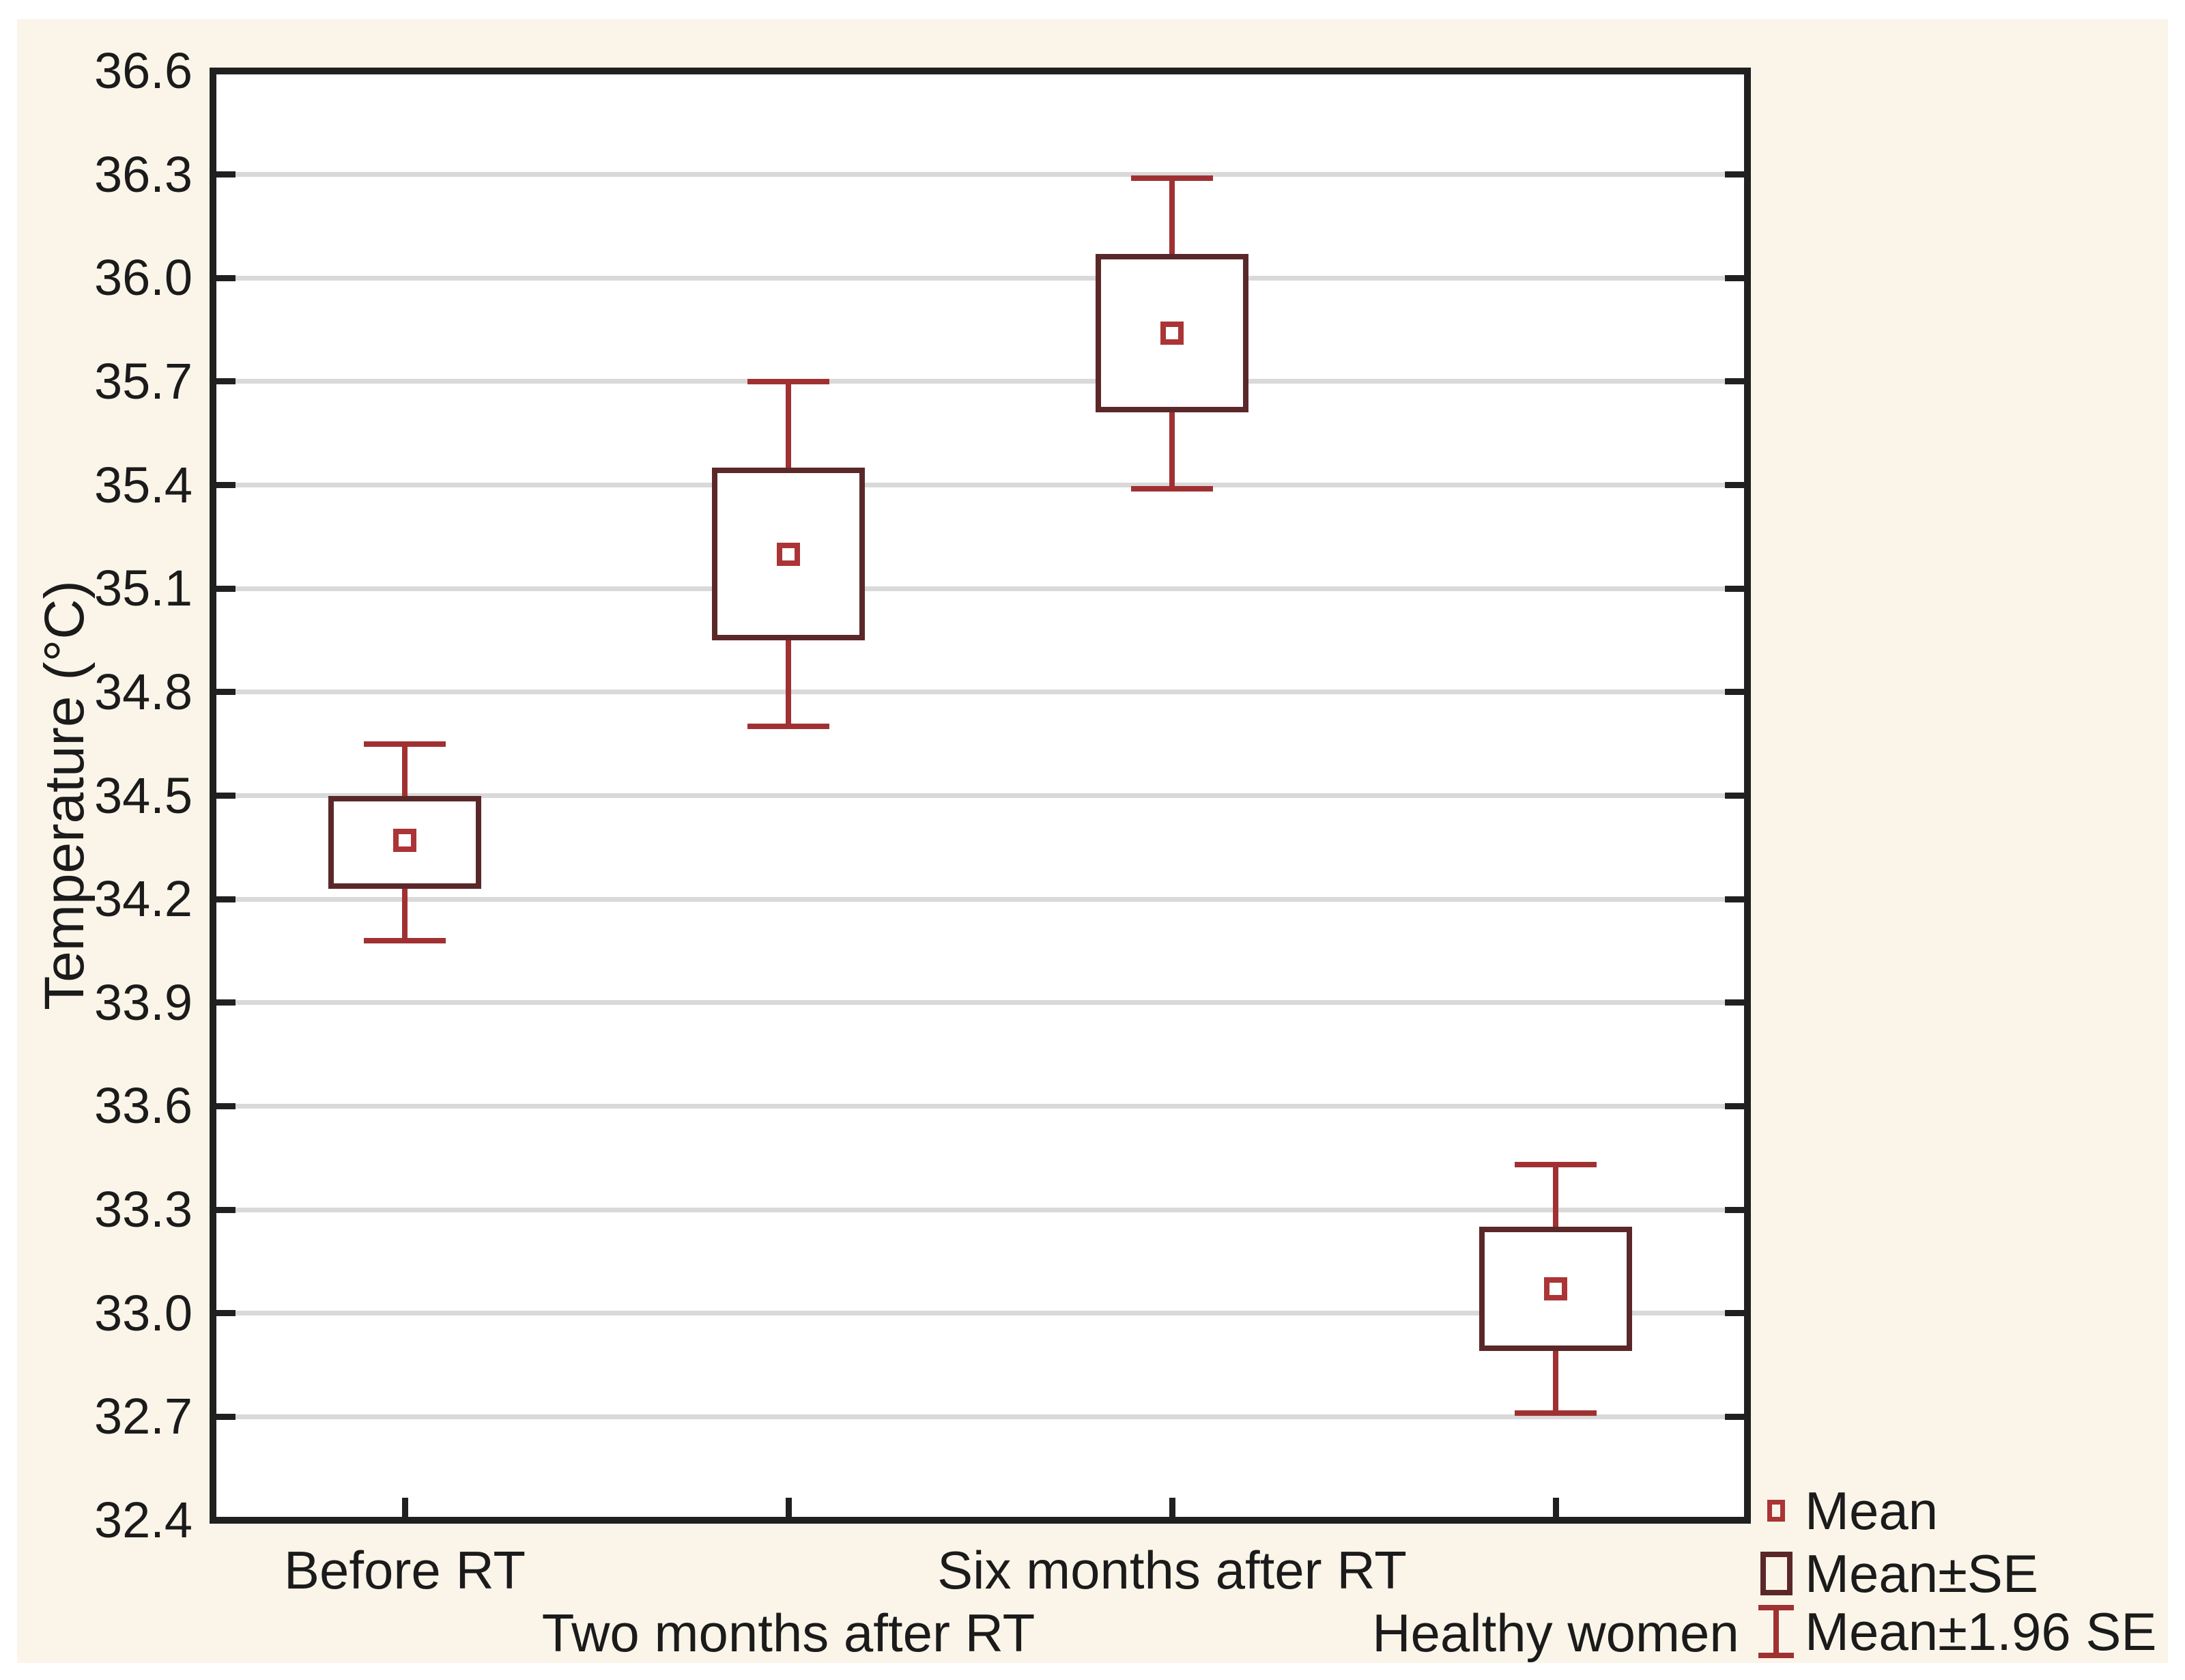 The image size is (2185, 1680). What do you see at coordinates (143, 588) in the screenshot?
I see `y-tick-label: 35.1` at bounding box center [143, 588].